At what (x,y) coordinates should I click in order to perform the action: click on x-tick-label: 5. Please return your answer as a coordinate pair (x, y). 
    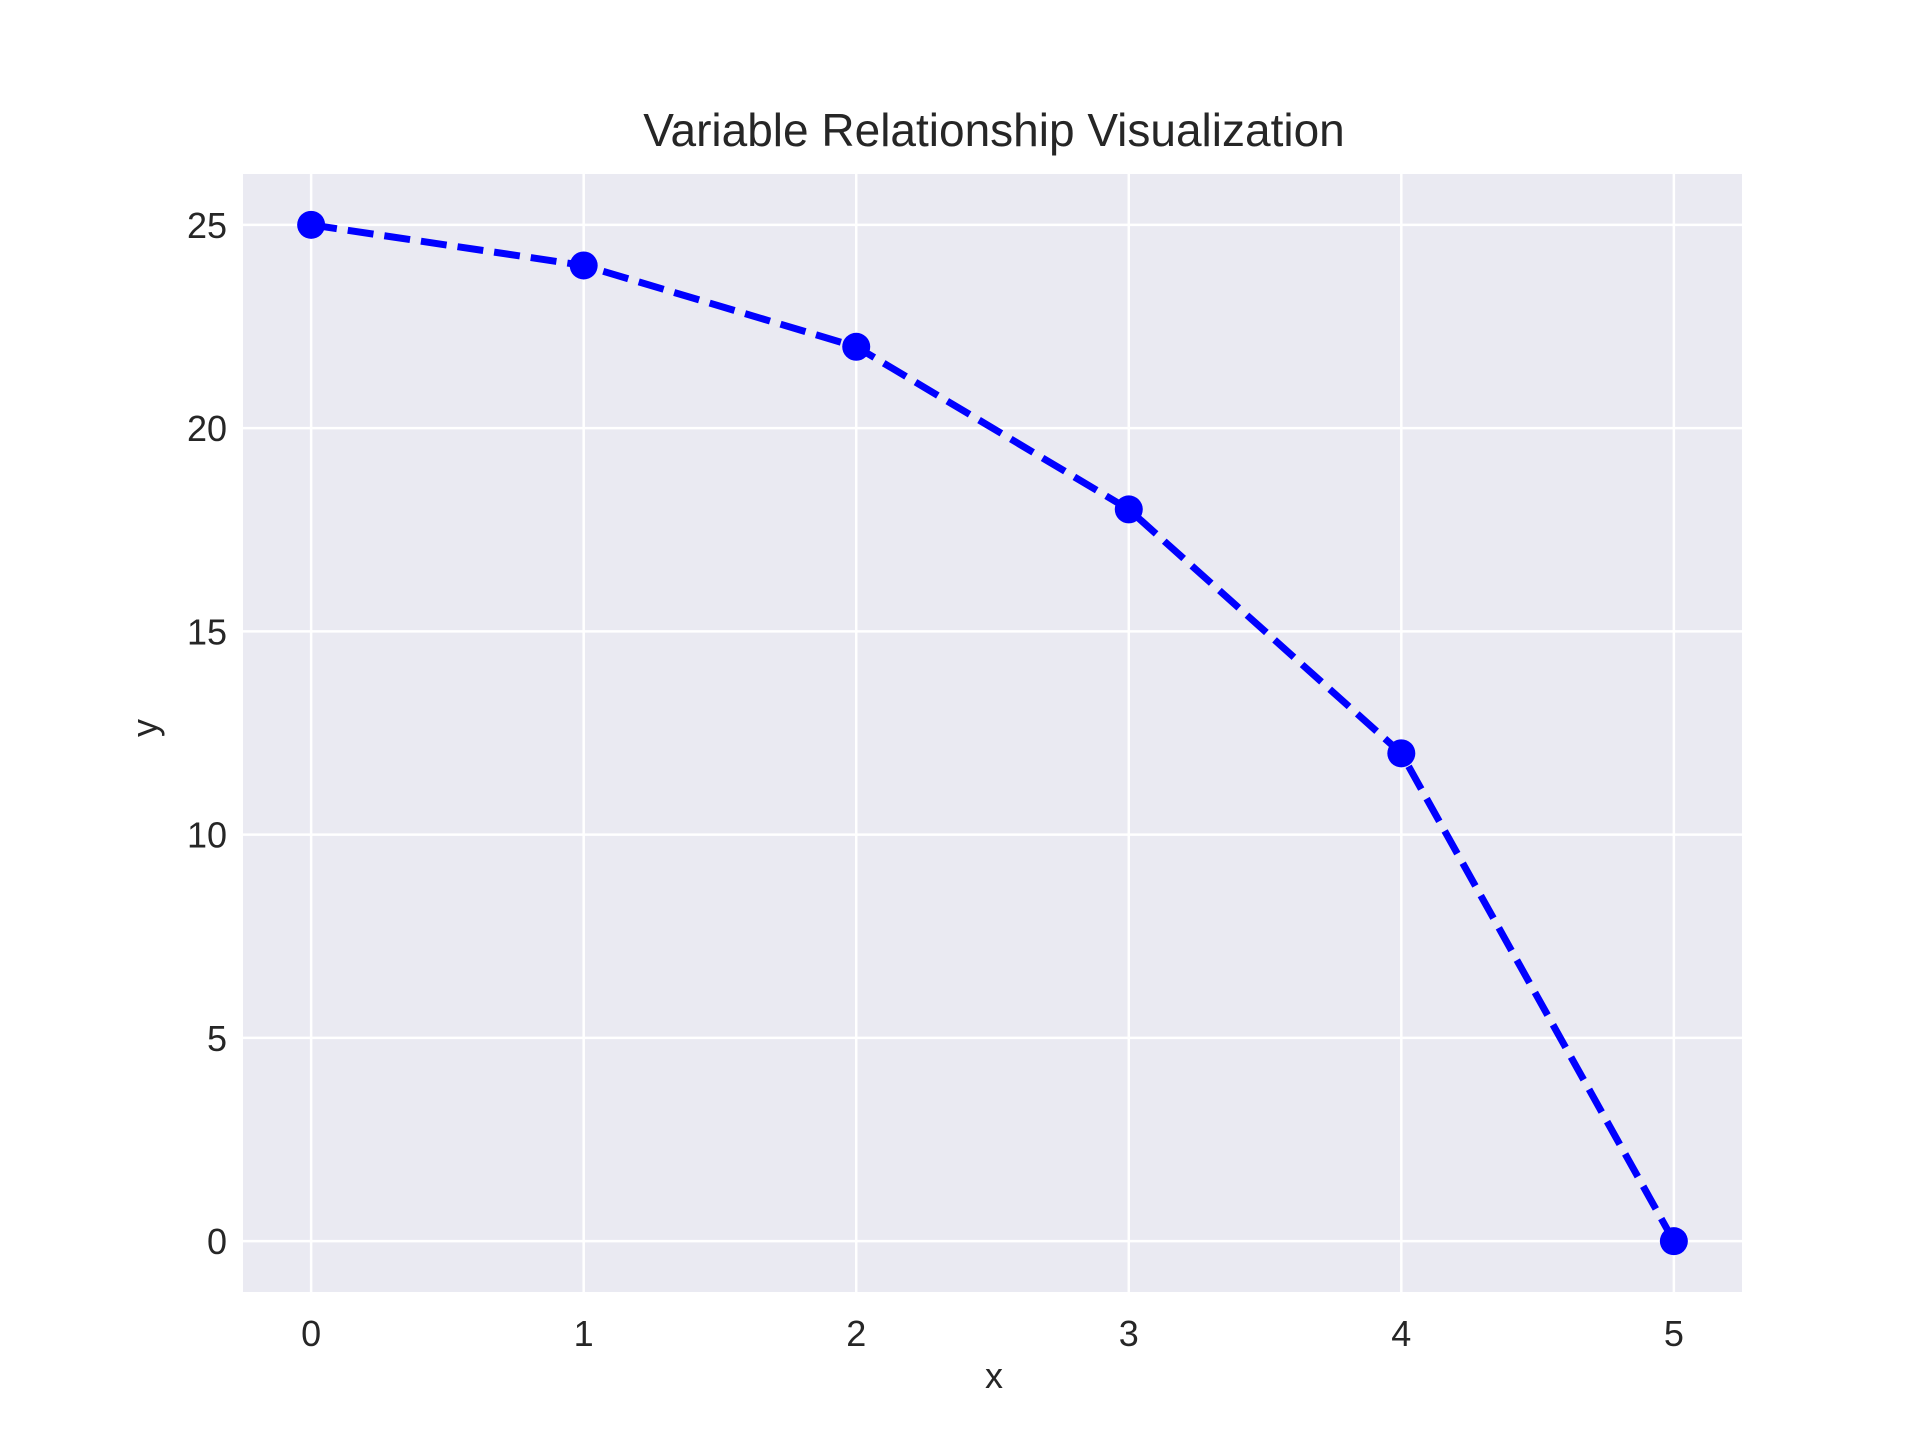
    Looking at the image, I should click on (1674, 1333).